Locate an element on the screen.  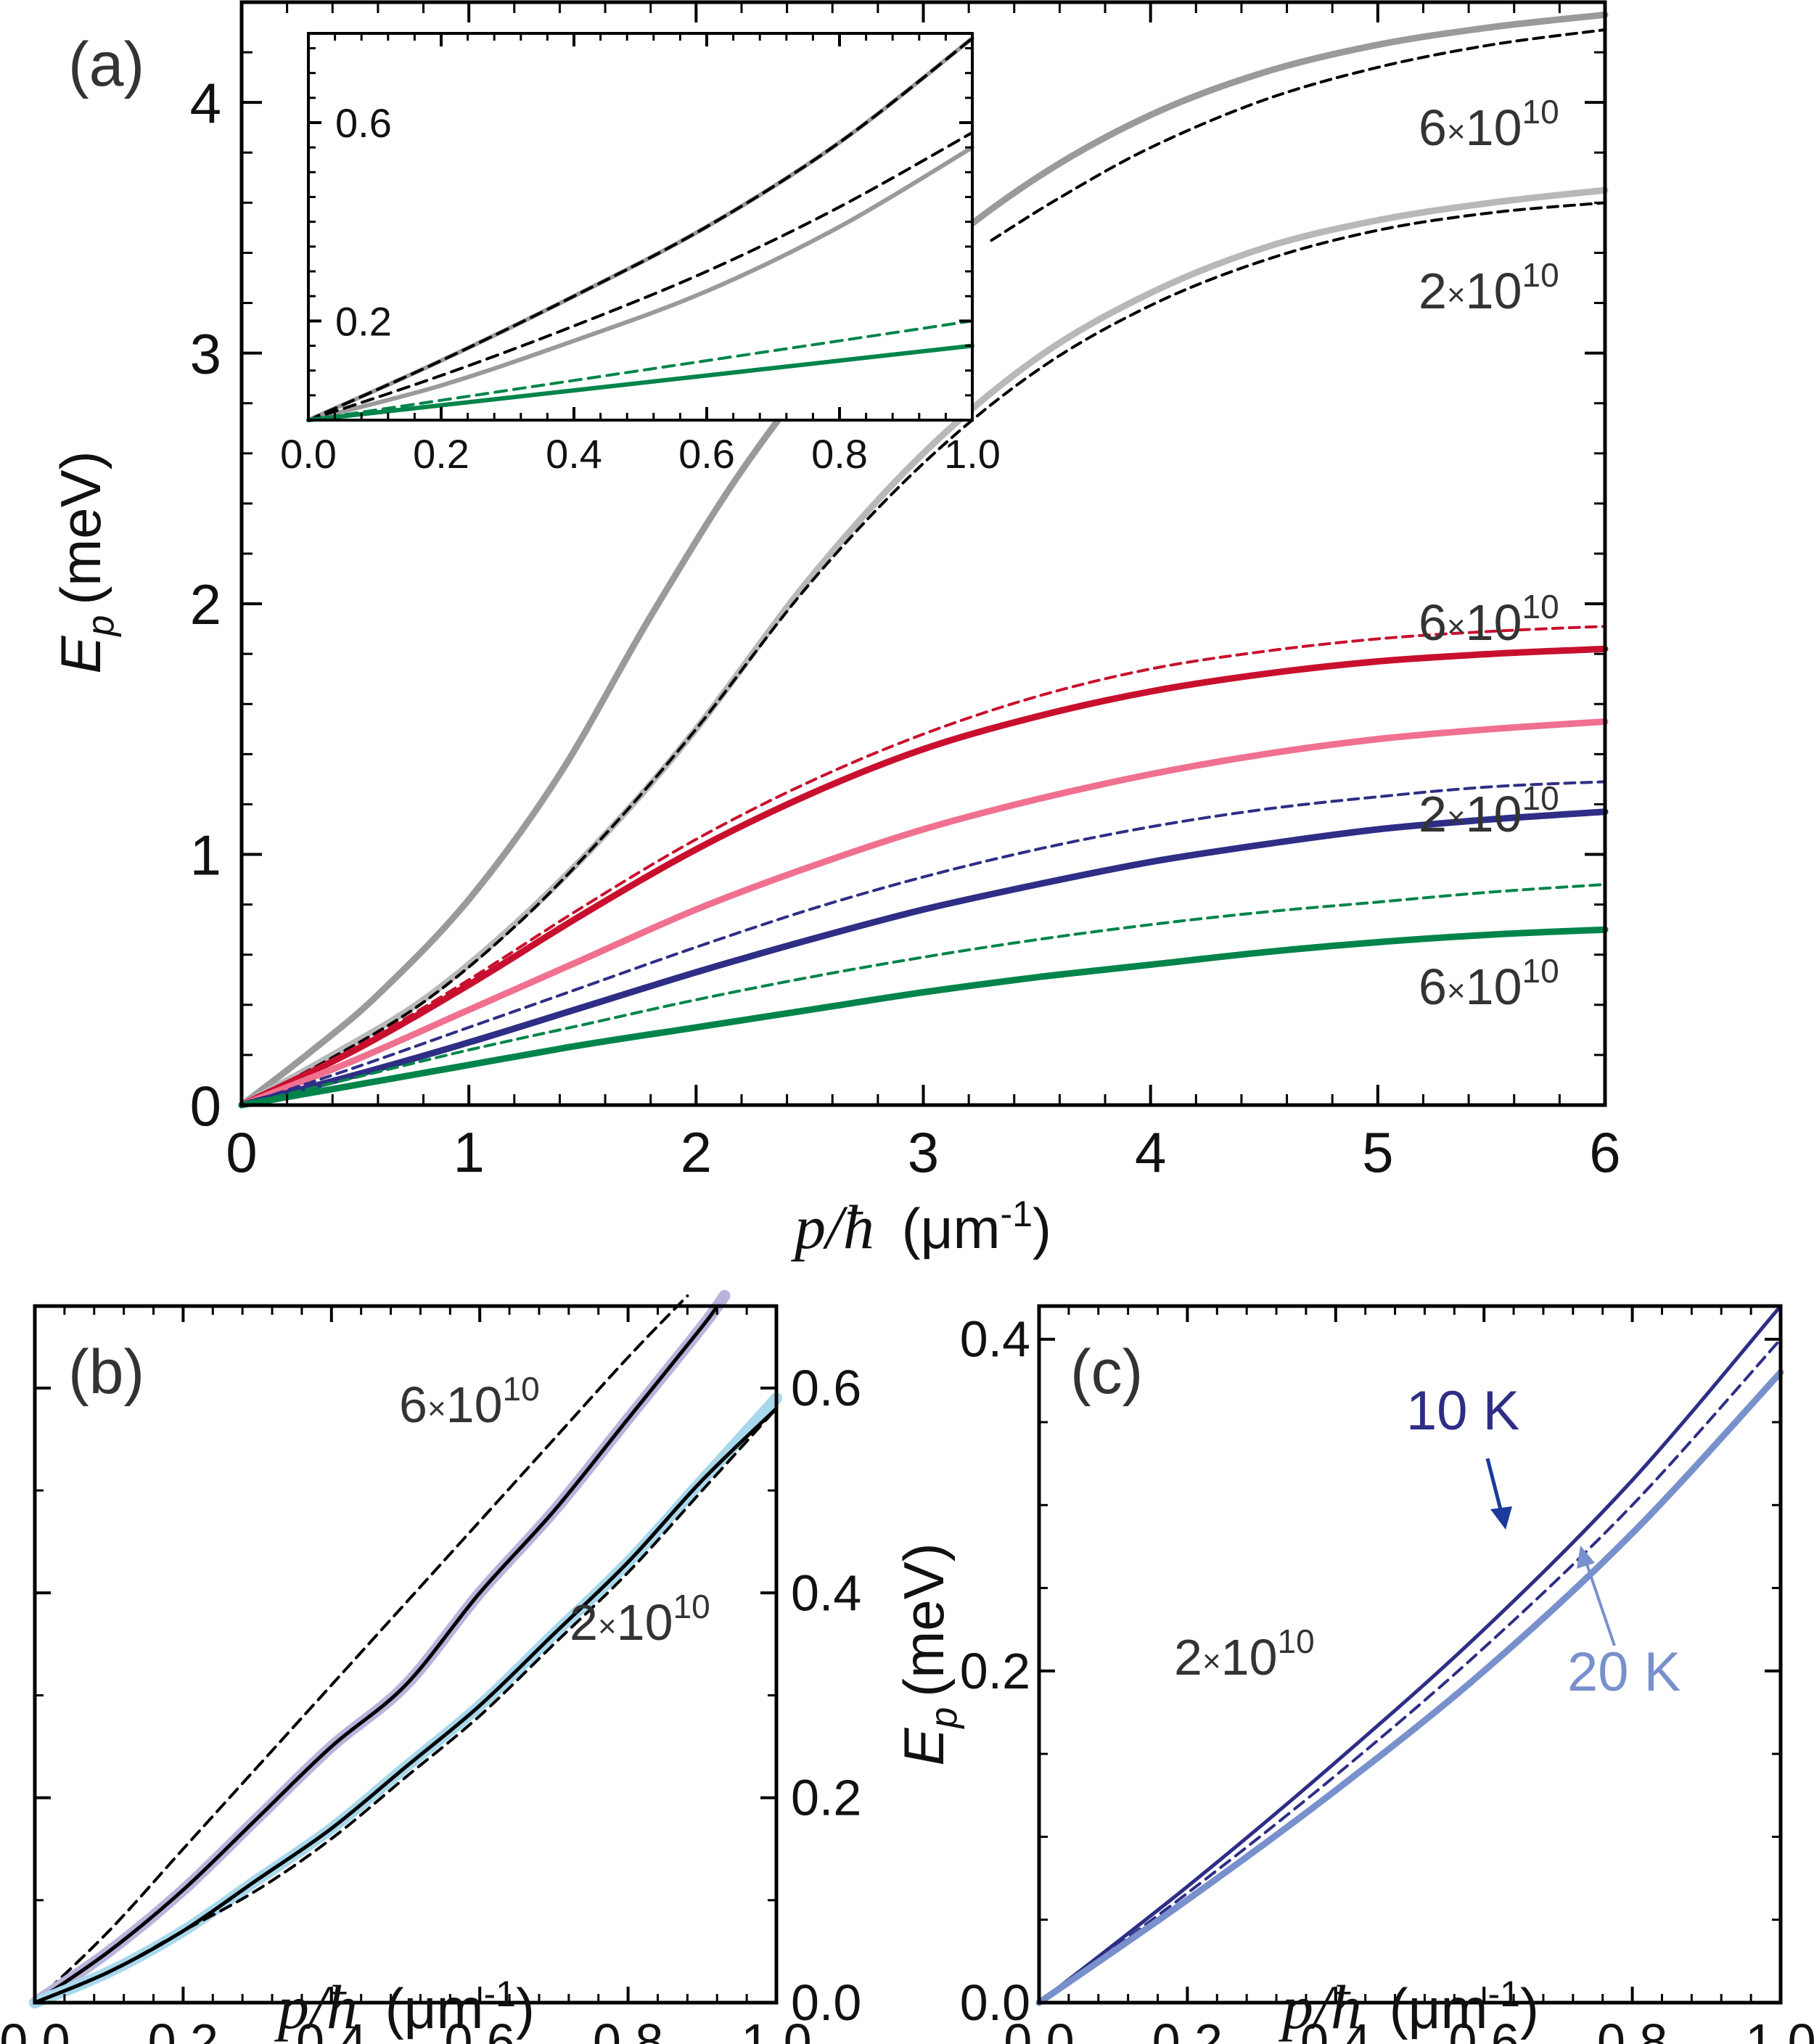
c-ytick-label: 0.0 is located at coordinates (995, 2002).